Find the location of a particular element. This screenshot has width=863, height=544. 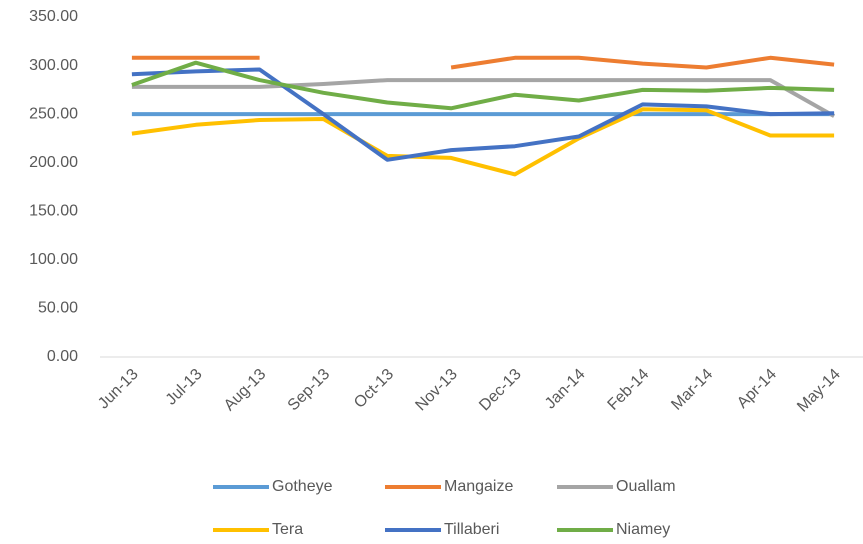

x-tick-label: Mar-14 is located at coordinates (692, 390).